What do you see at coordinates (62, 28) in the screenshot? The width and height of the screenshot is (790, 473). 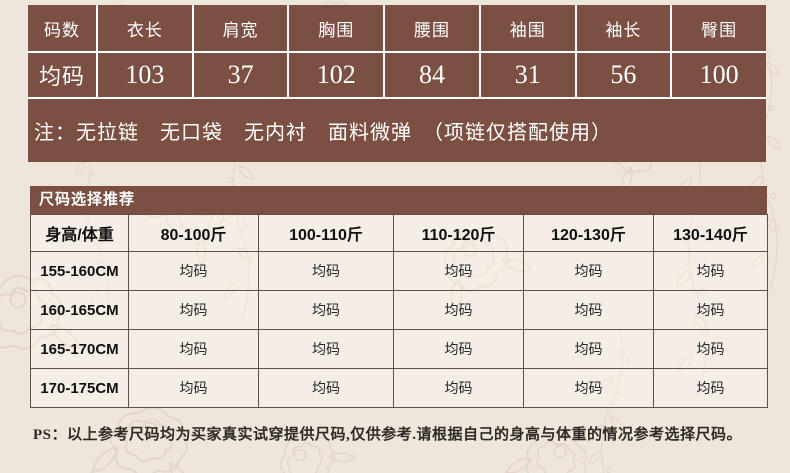 I see `spec-col-header-size: 码数` at bounding box center [62, 28].